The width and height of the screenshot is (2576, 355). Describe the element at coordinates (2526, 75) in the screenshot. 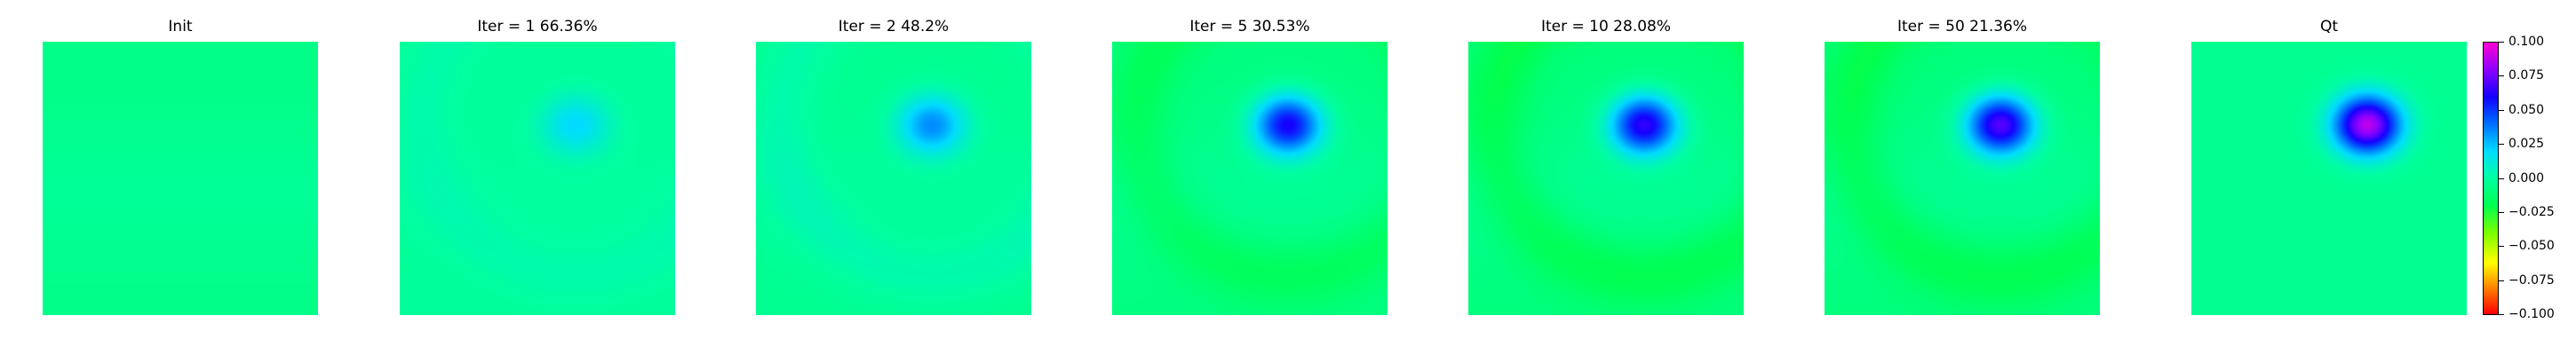

I see `colorbar-tick-label: 0.075` at that location.